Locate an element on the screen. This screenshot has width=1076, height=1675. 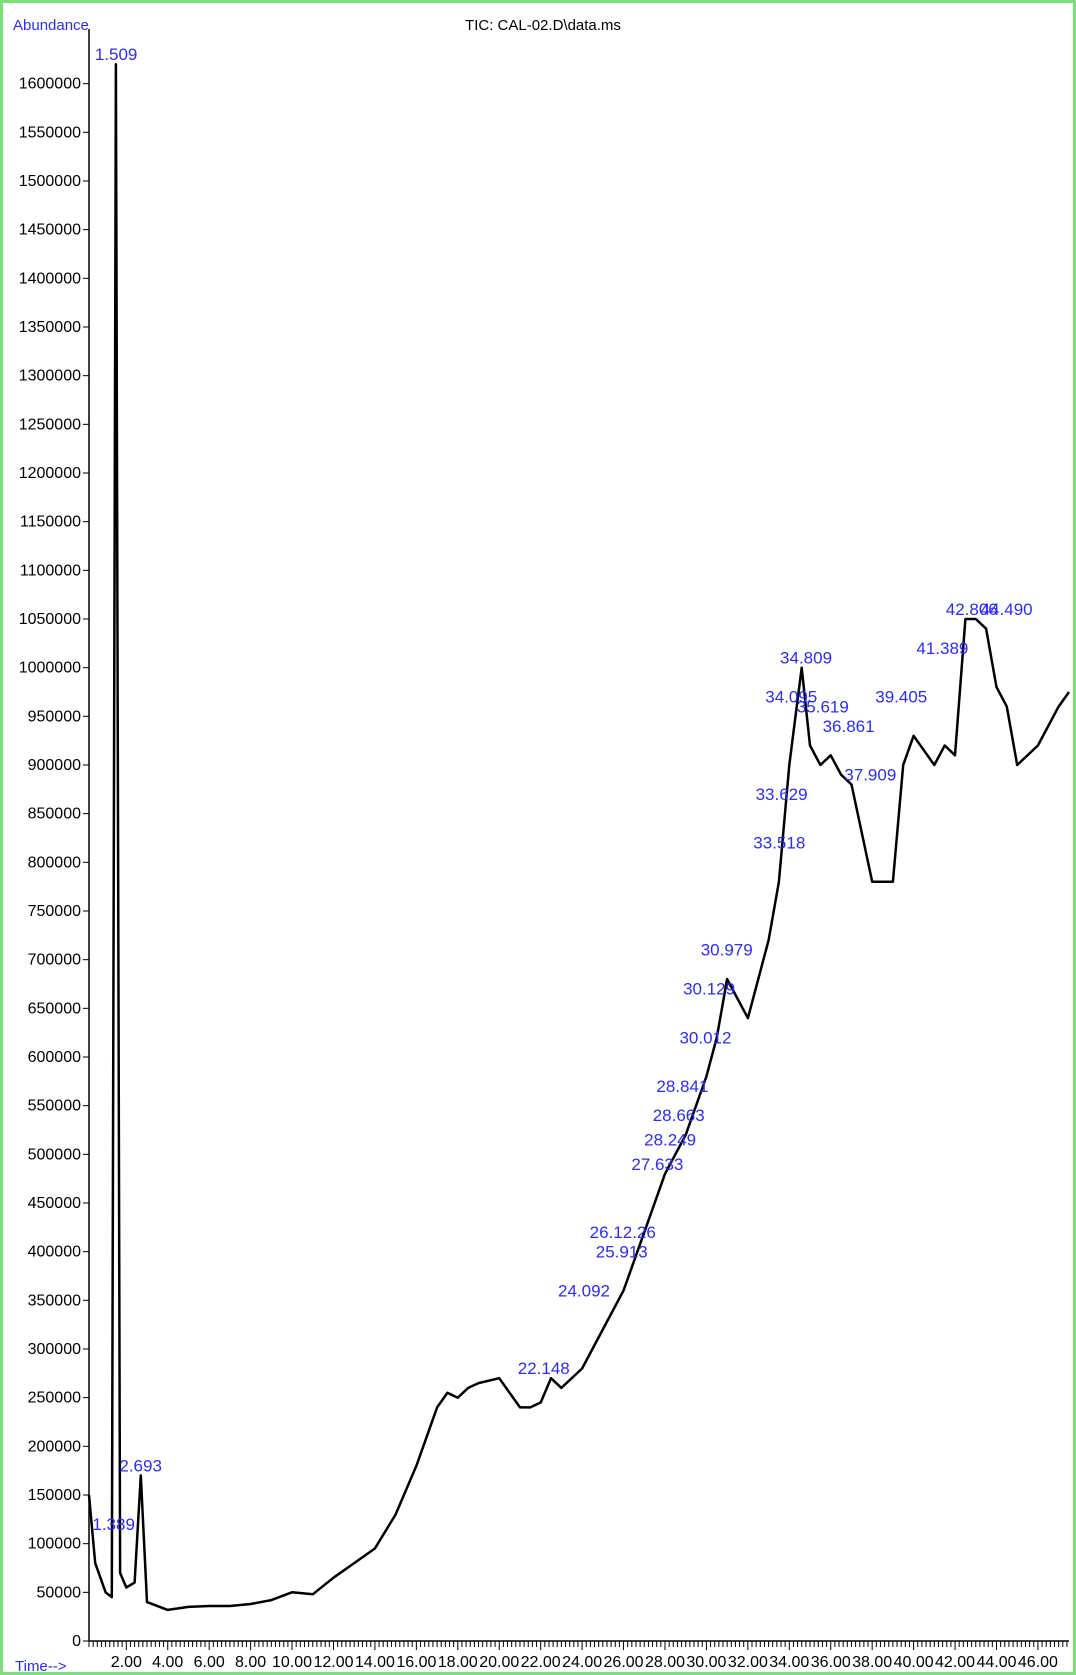
x-tick-label: 8.00 is located at coordinates (250, 1662).